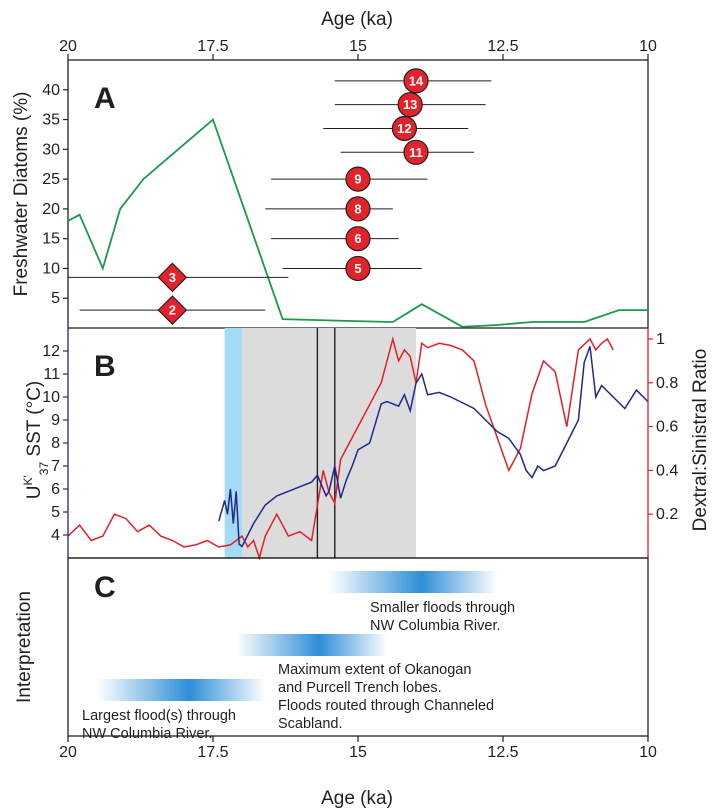  I want to click on panel-b-right-tick-label: 0.8, so click(667, 383).